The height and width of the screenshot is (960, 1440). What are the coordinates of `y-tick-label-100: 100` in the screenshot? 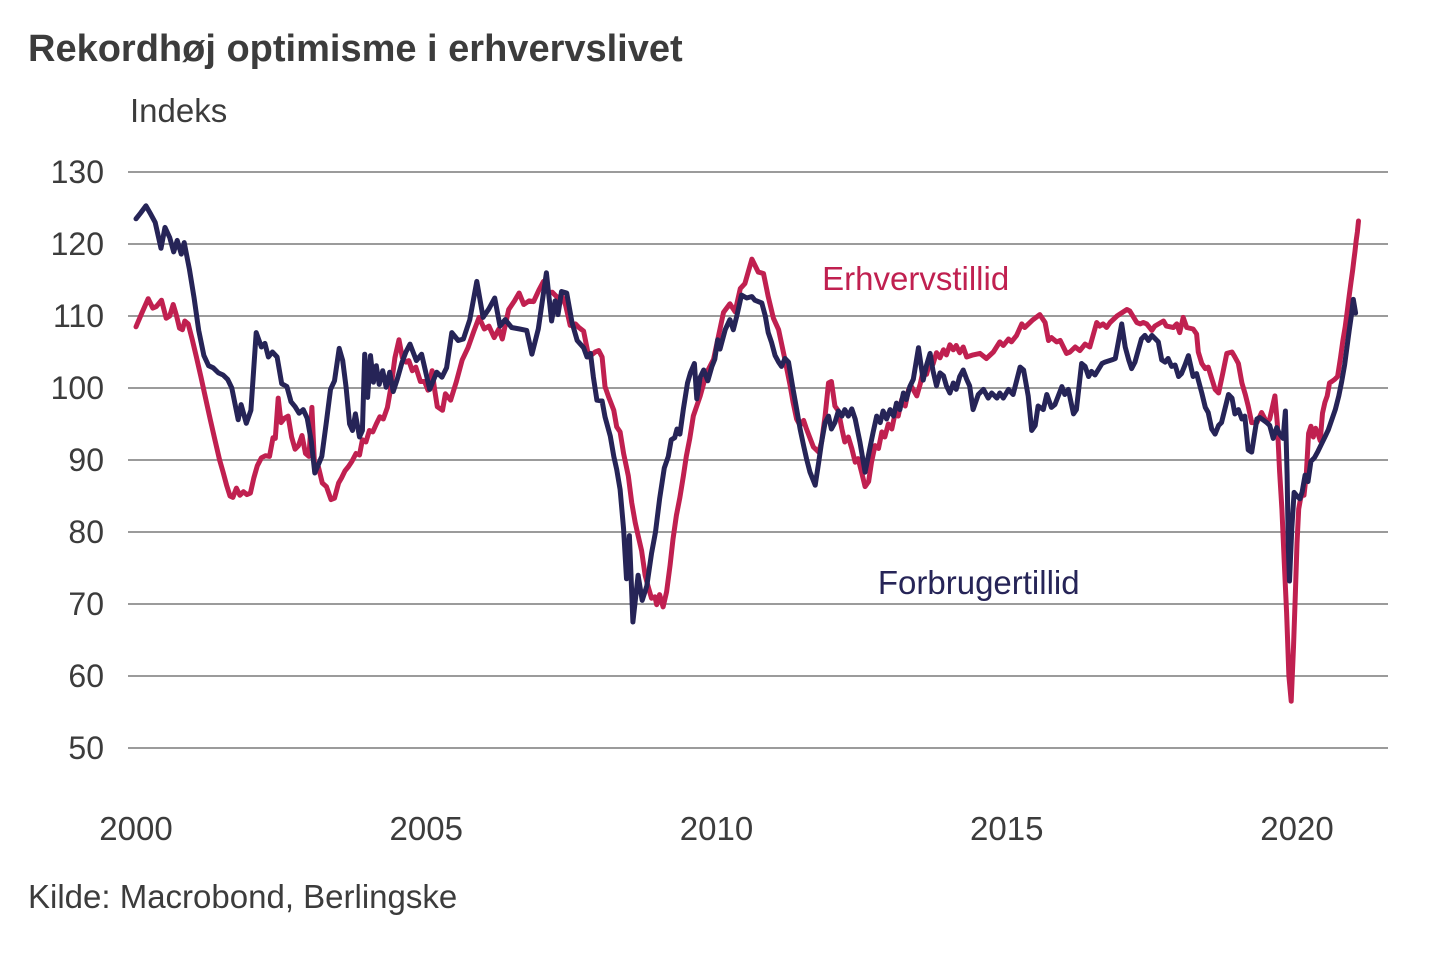 It's located at (77, 388).